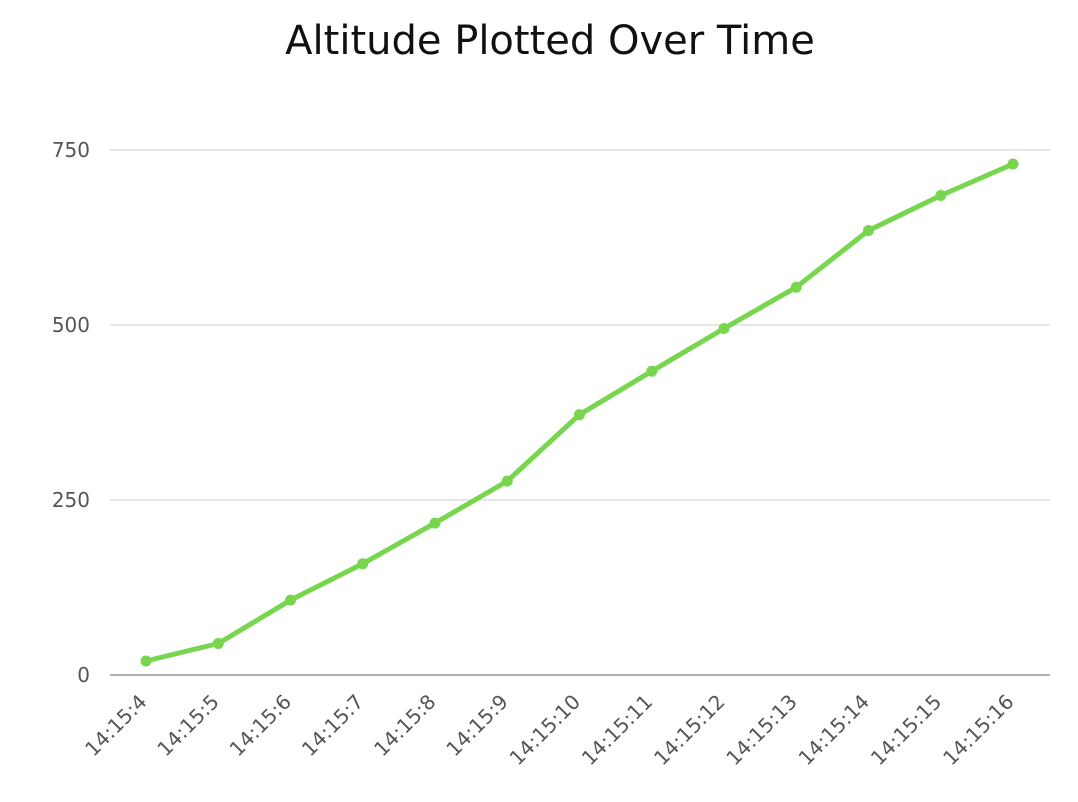 The width and height of the screenshot is (1078, 802). What do you see at coordinates (550, 41) in the screenshot?
I see `chart-title: Altitude Plotted Over Time` at bounding box center [550, 41].